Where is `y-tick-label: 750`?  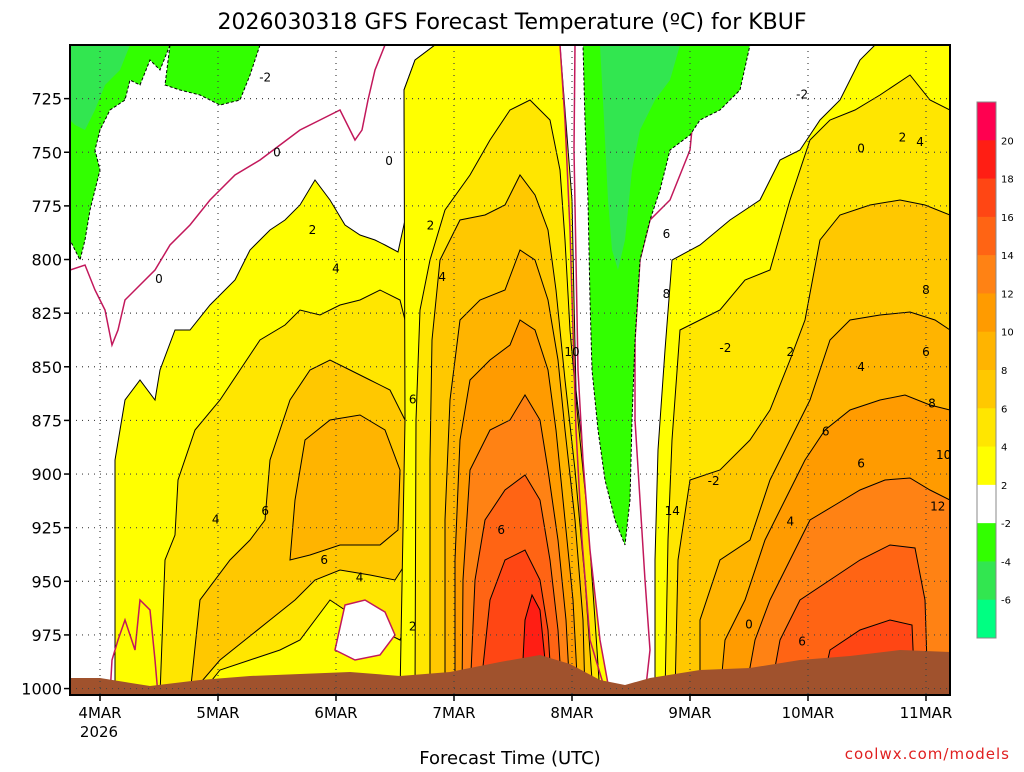
y-tick-label: 750 is located at coordinates (46, 152).